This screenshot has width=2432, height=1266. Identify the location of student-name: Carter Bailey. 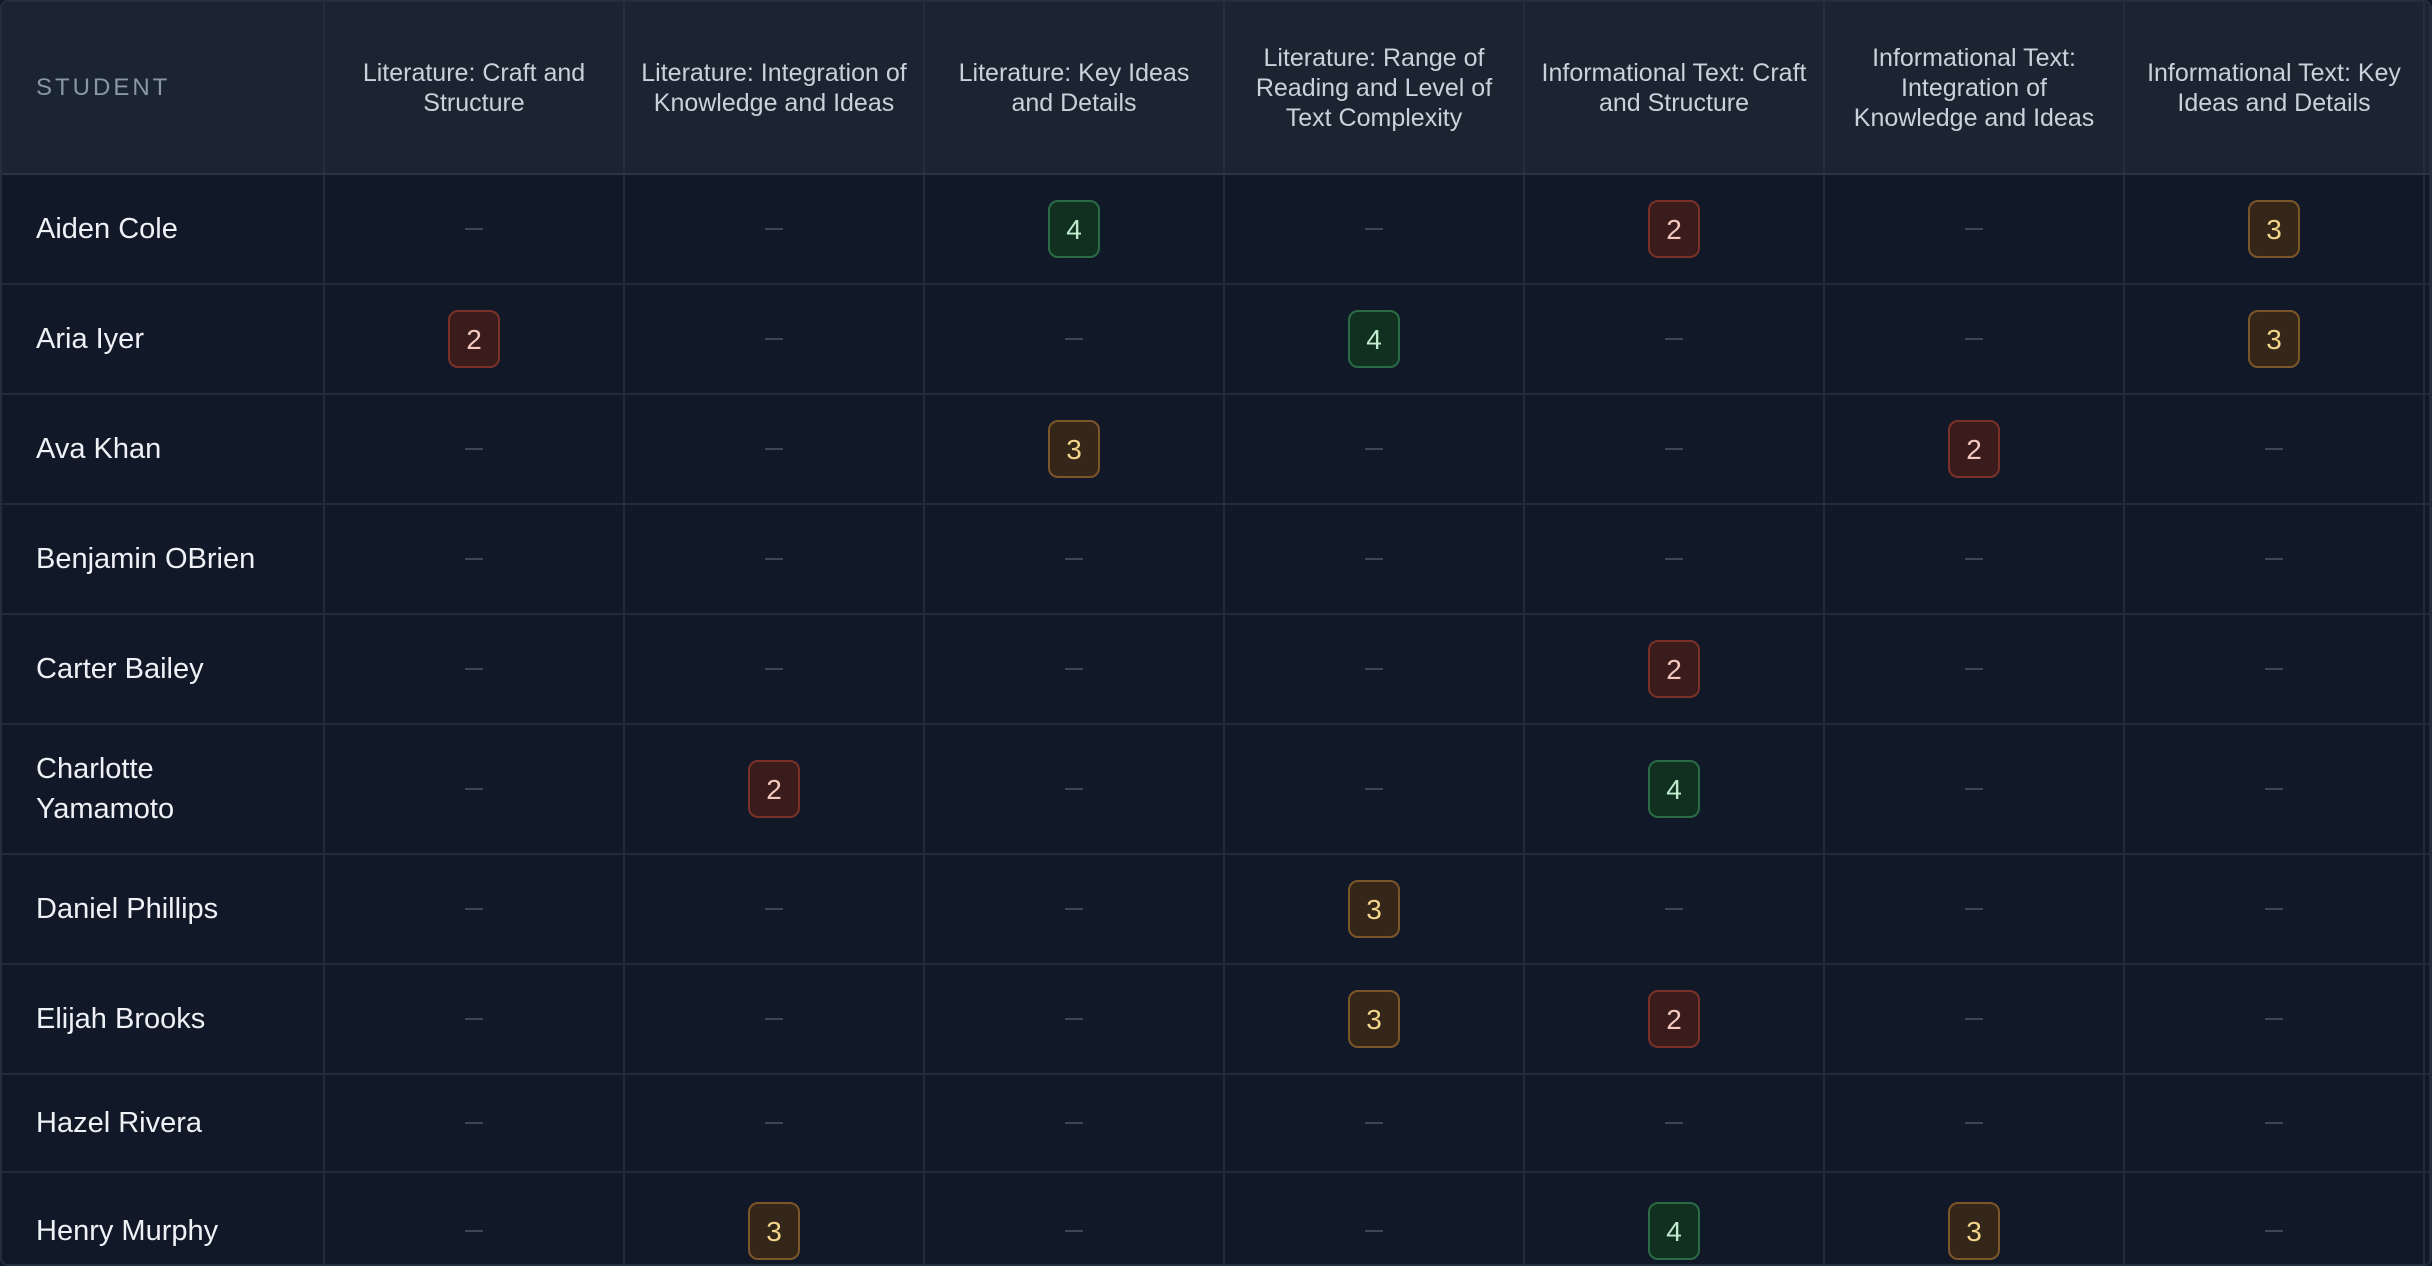
(163, 669).